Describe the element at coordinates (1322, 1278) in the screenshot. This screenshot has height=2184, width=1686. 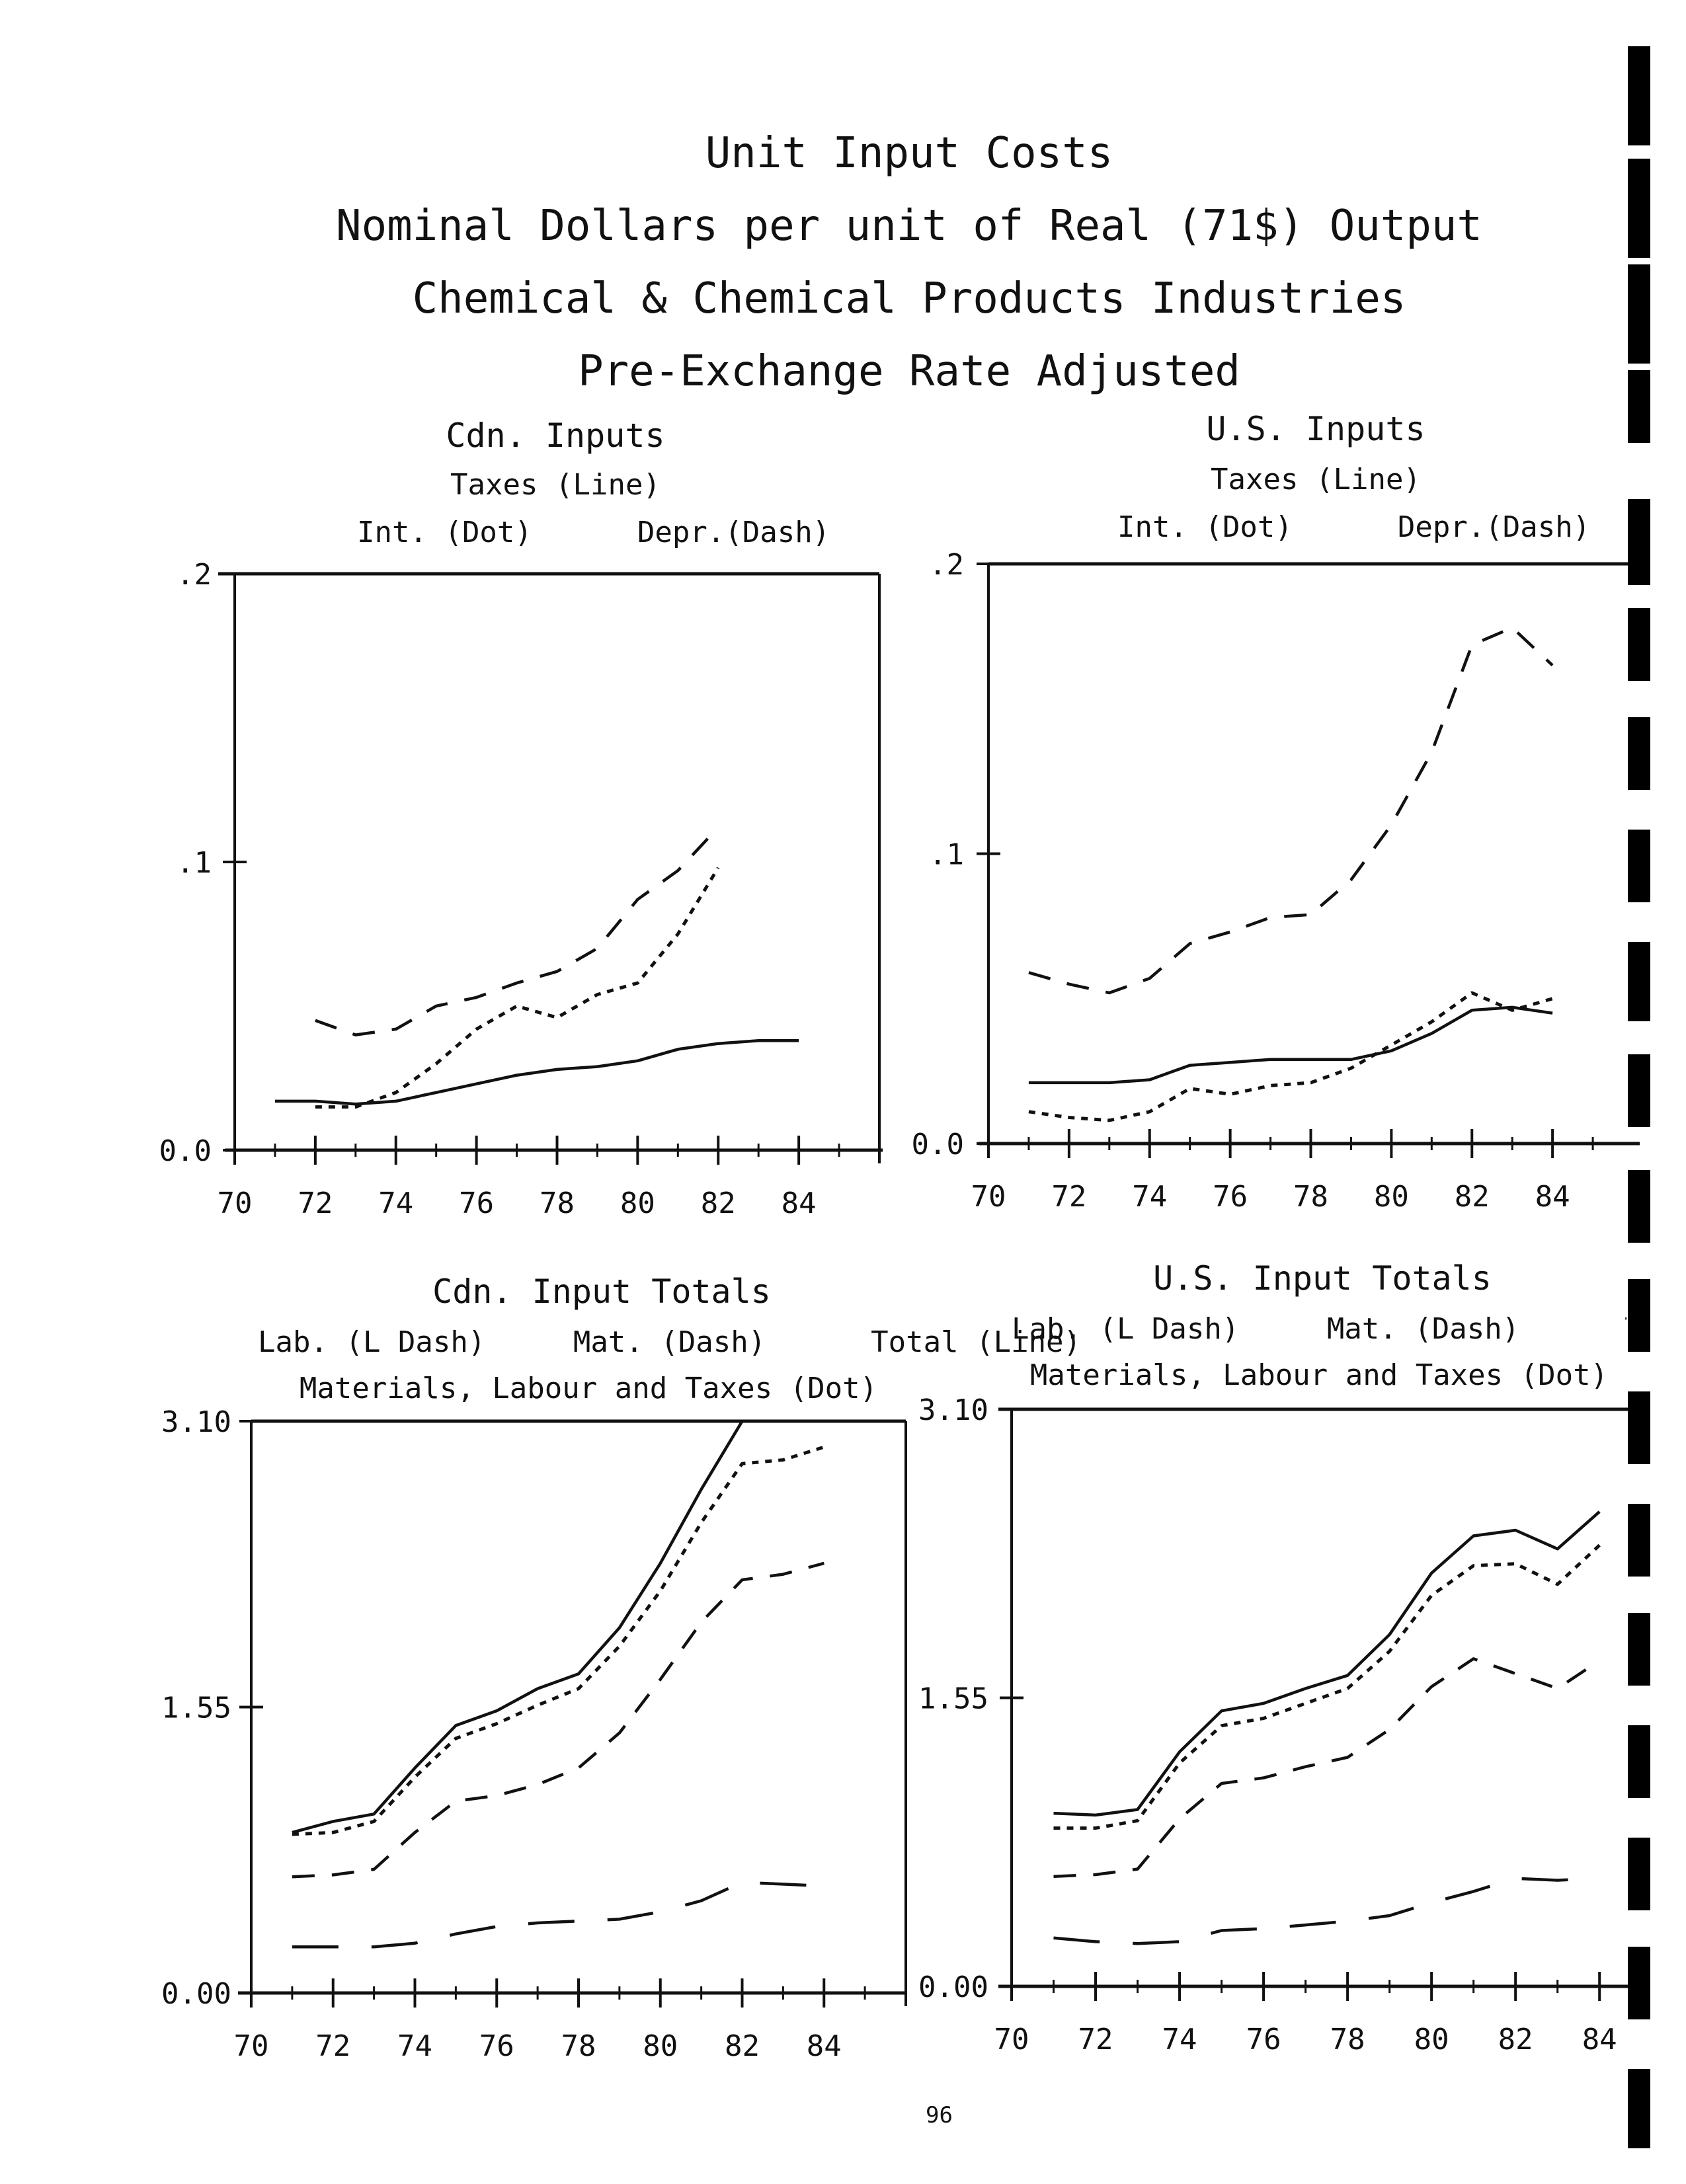
I see `chart-title-us-input-totals: U.S. Input Totals` at that location.